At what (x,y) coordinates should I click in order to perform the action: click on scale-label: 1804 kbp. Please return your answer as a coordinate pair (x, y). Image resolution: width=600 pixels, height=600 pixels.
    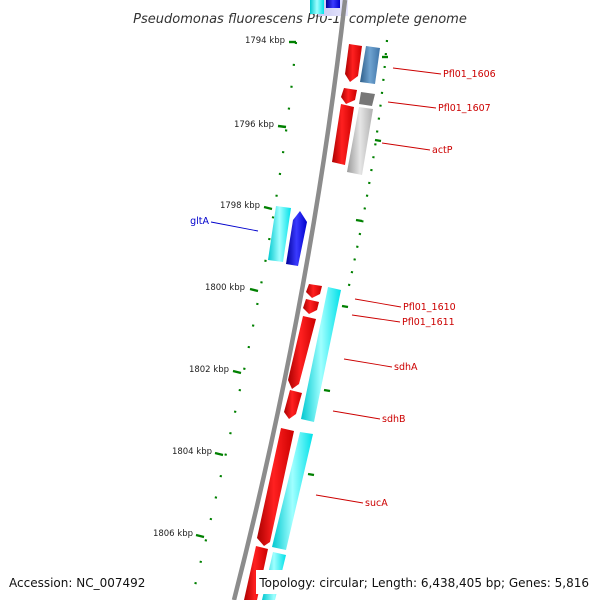
    Looking at the image, I should click on (192, 452).